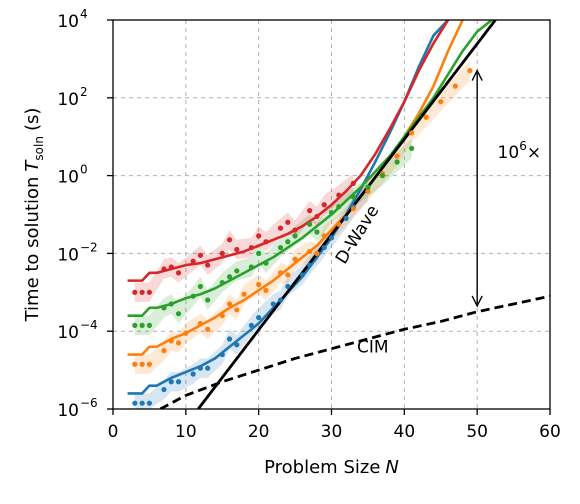  Describe the element at coordinates (534, 153) in the screenshot. I see `factor-suffix: ×` at that location.